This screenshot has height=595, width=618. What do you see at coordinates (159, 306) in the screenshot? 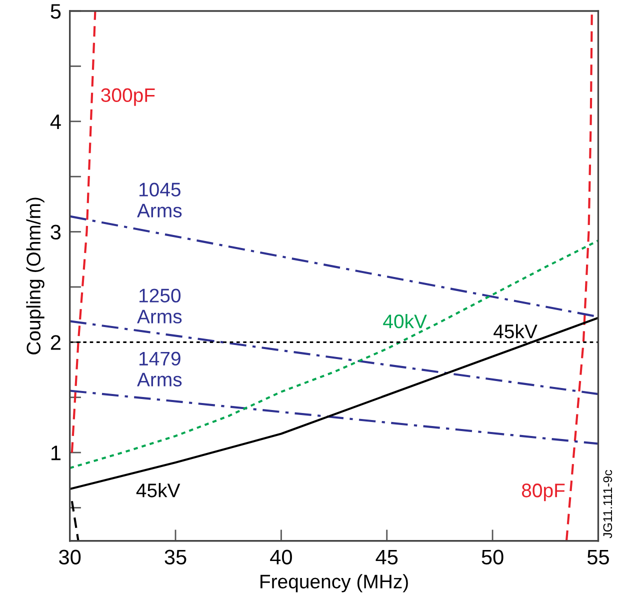
I see `series-label: 1250 Arms` at bounding box center [159, 306].